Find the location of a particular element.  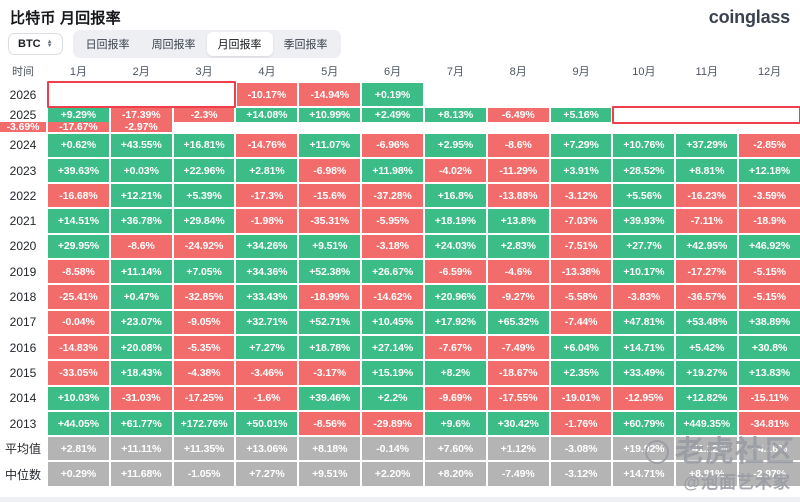

return-cell: +16.81% is located at coordinates (204, 145).